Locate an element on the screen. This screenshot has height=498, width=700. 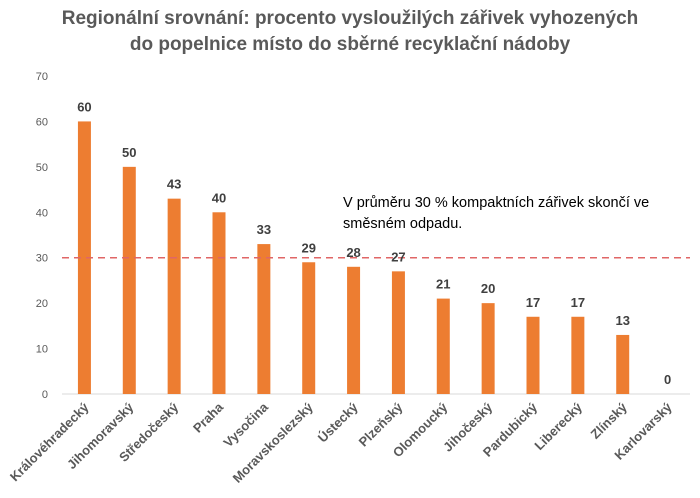
value-label: 13 is located at coordinates (622, 320).